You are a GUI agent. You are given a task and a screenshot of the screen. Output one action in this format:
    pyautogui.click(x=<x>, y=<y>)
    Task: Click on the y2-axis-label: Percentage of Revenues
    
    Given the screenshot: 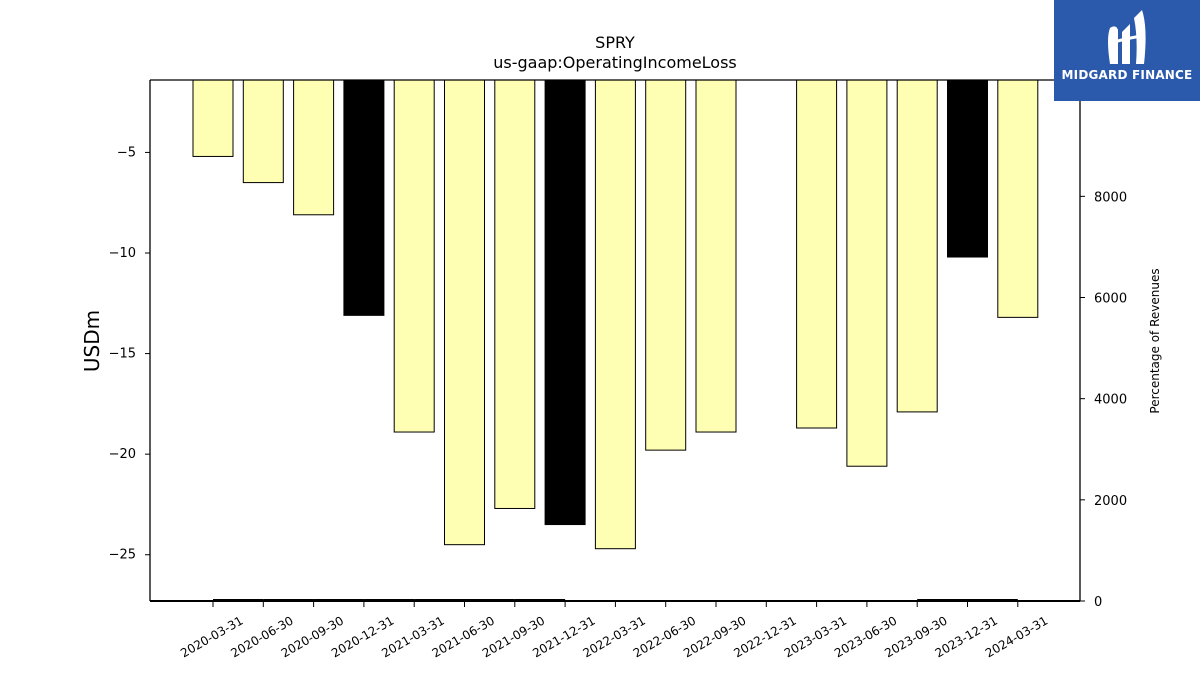 What is the action you would take?
    pyautogui.click(x=1155, y=340)
    